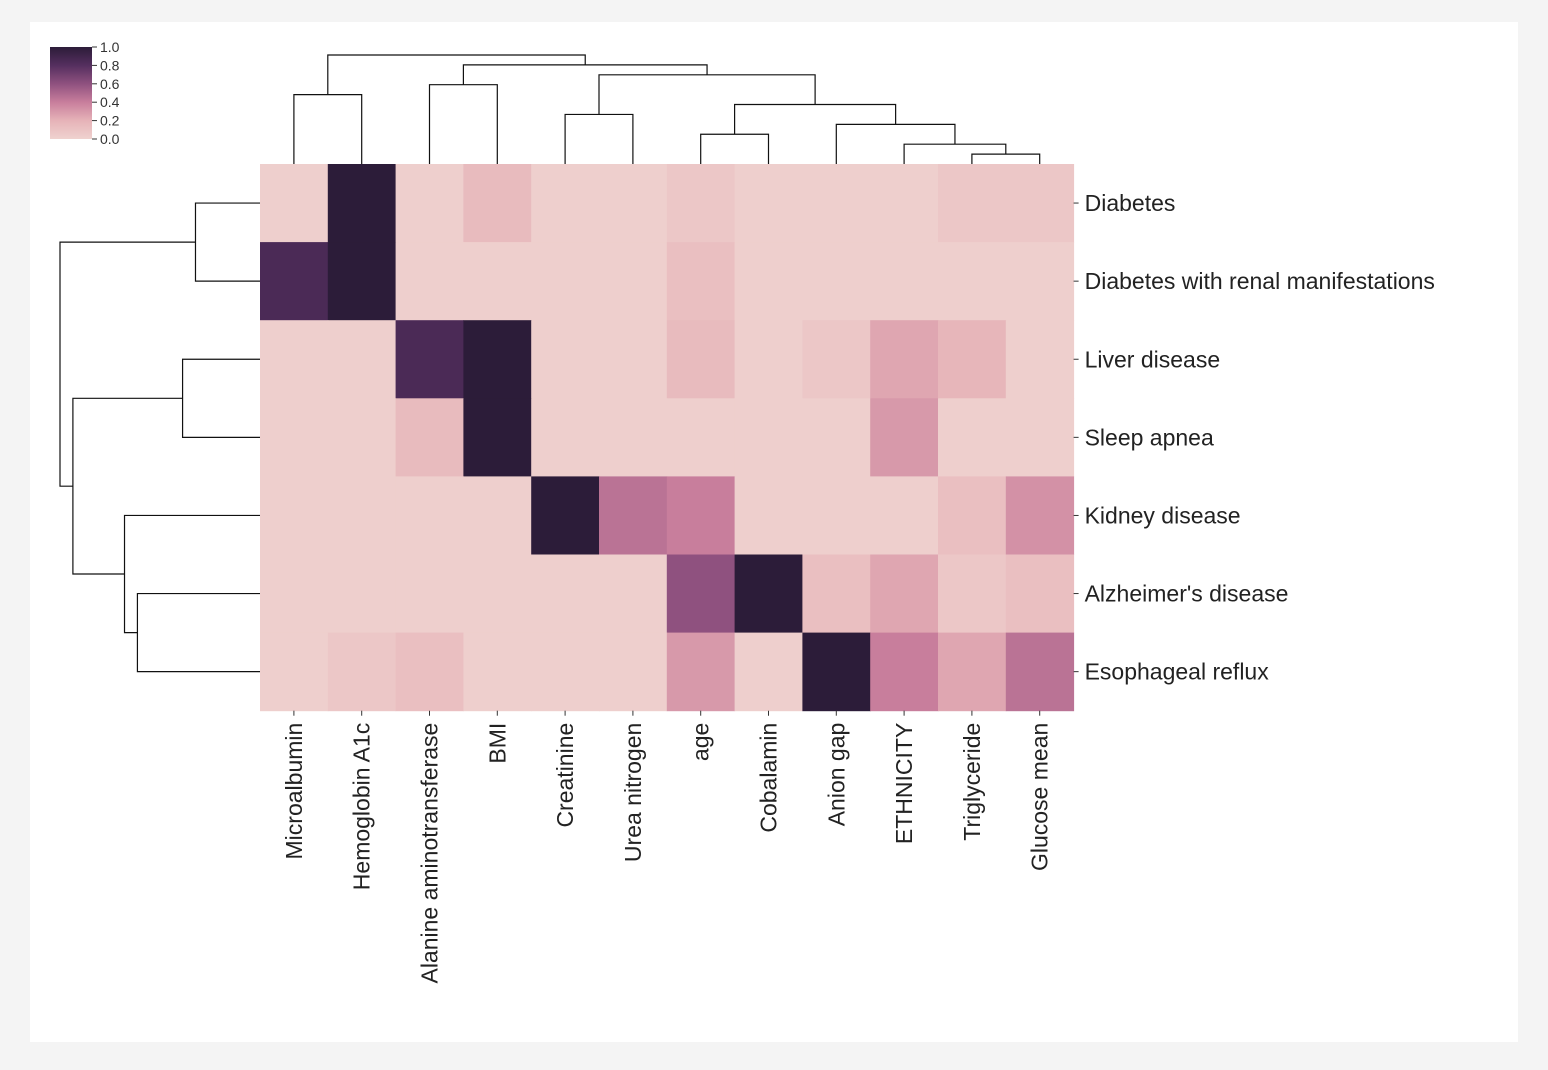 This screenshot has height=1070, width=1548. What do you see at coordinates (769, 778) in the screenshot?
I see `column-label: Cobalamin` at bounding box center [769, 778].